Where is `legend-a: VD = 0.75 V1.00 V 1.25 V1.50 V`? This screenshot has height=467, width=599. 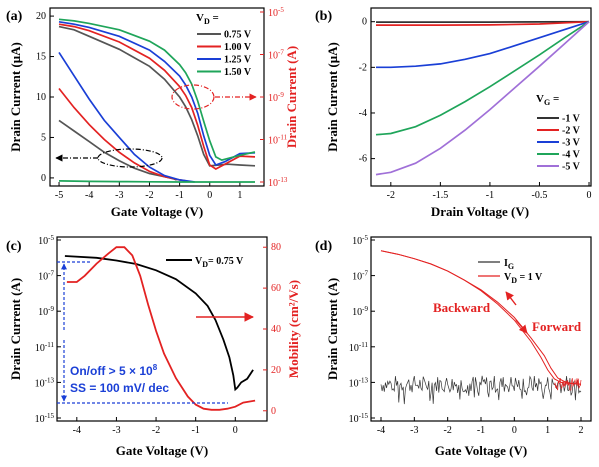
legend-a: VD = 0.75 V1.00 V 1.25 V1.50 V is located at coordinates (224, 45).